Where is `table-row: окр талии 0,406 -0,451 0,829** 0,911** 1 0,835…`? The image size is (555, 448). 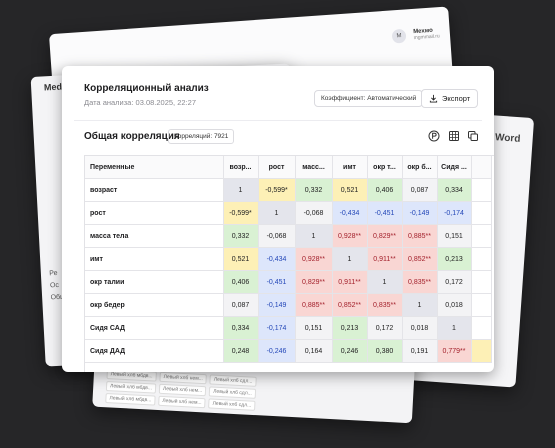 table-row: окр талии 0,406 -0,451 0,829** 0,911** 1 0,835… is located at coordinates (288, 282).